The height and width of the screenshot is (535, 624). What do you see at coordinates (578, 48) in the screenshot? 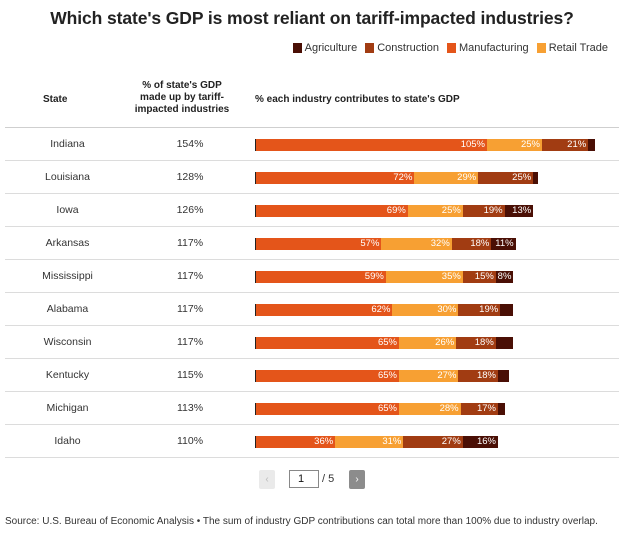
I see `legend-label-retail-trade: Retail Trade` at bounding box center [578, 48].